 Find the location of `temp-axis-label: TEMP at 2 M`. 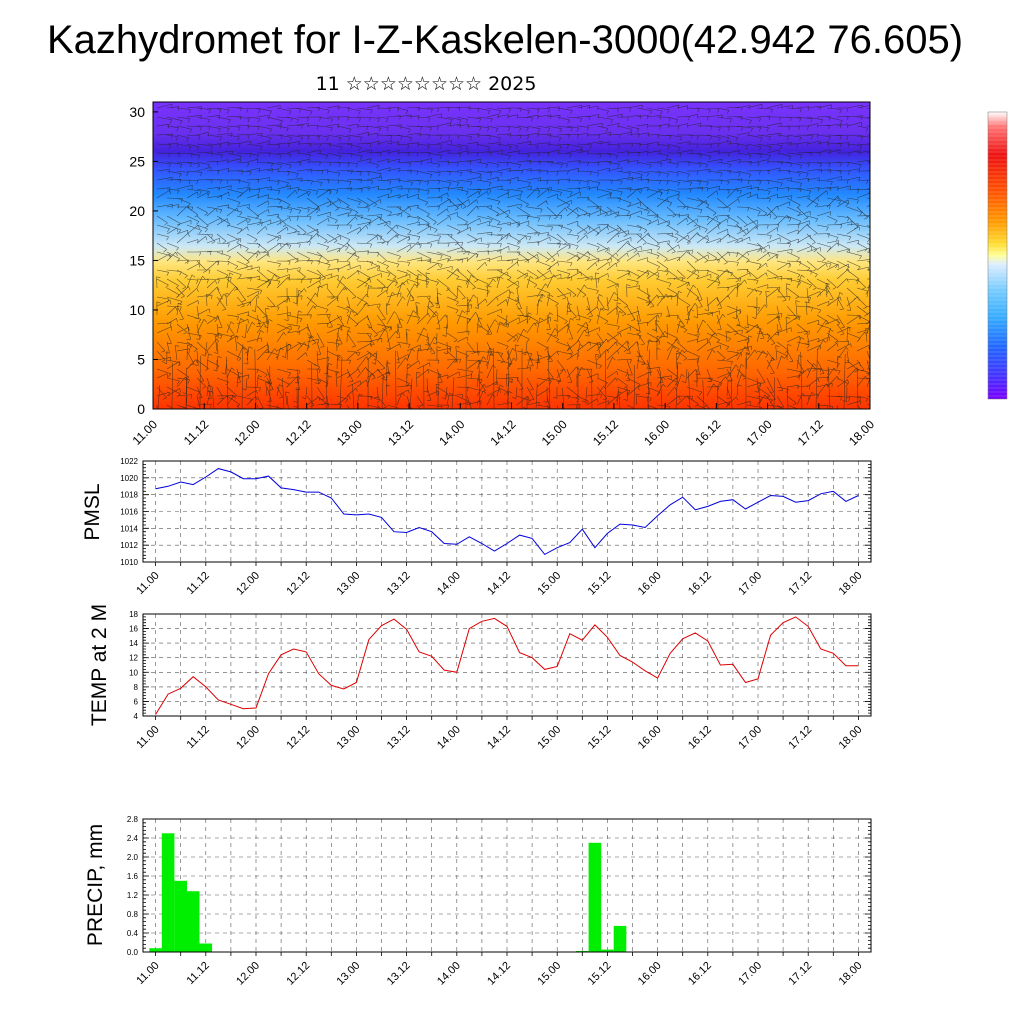

temp-axis-label: TEMP at 2 M is located at coordinates (99, 665).